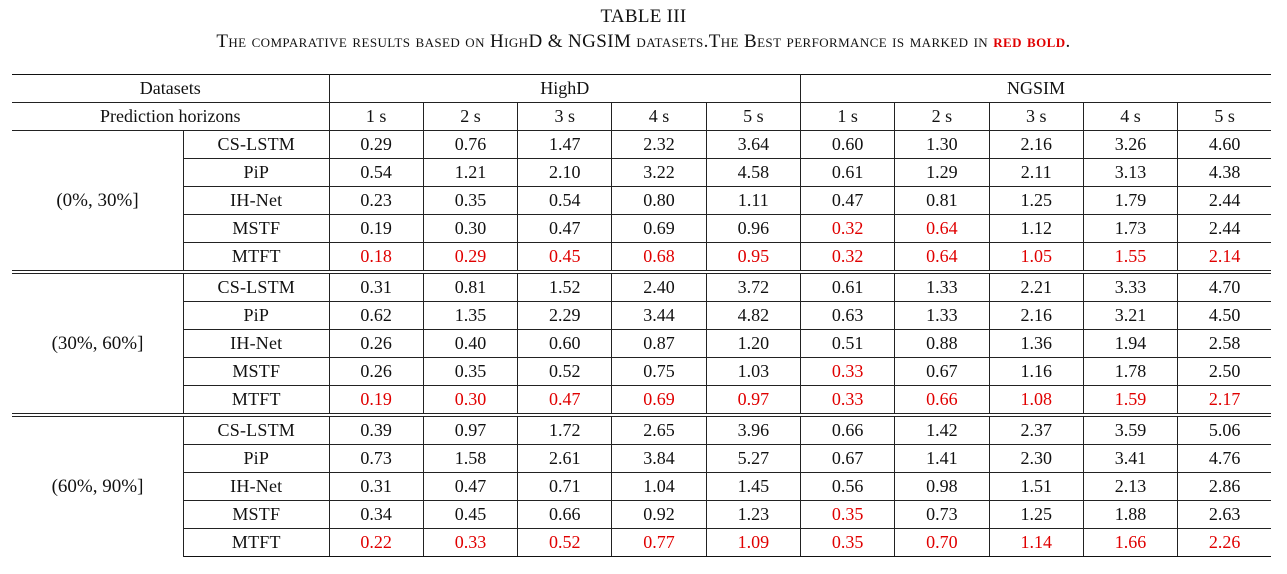 Image resolution: width=1287 pixels, height=574 pixels. I want to click on result-cell: 3.22, so click(659, 172).